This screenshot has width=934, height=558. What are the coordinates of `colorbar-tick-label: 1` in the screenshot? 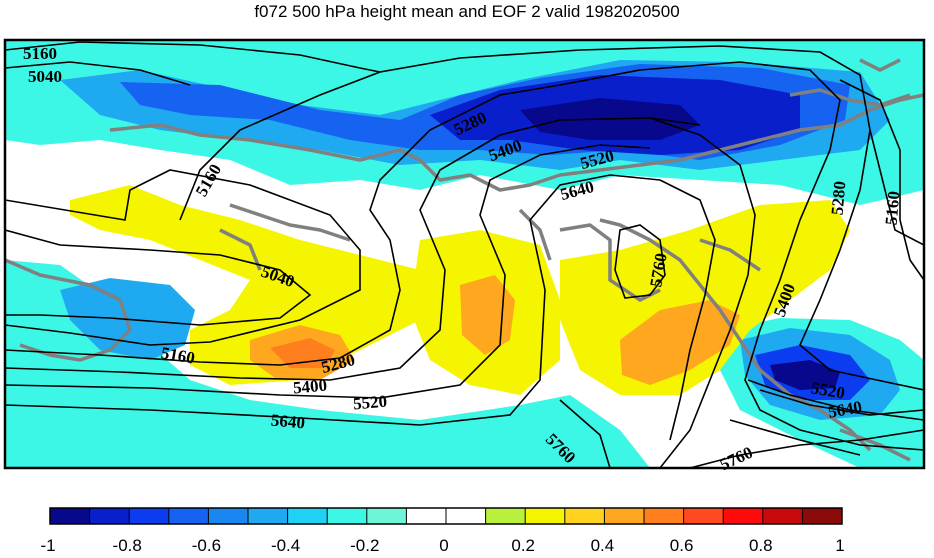 It's located at (840, 545).